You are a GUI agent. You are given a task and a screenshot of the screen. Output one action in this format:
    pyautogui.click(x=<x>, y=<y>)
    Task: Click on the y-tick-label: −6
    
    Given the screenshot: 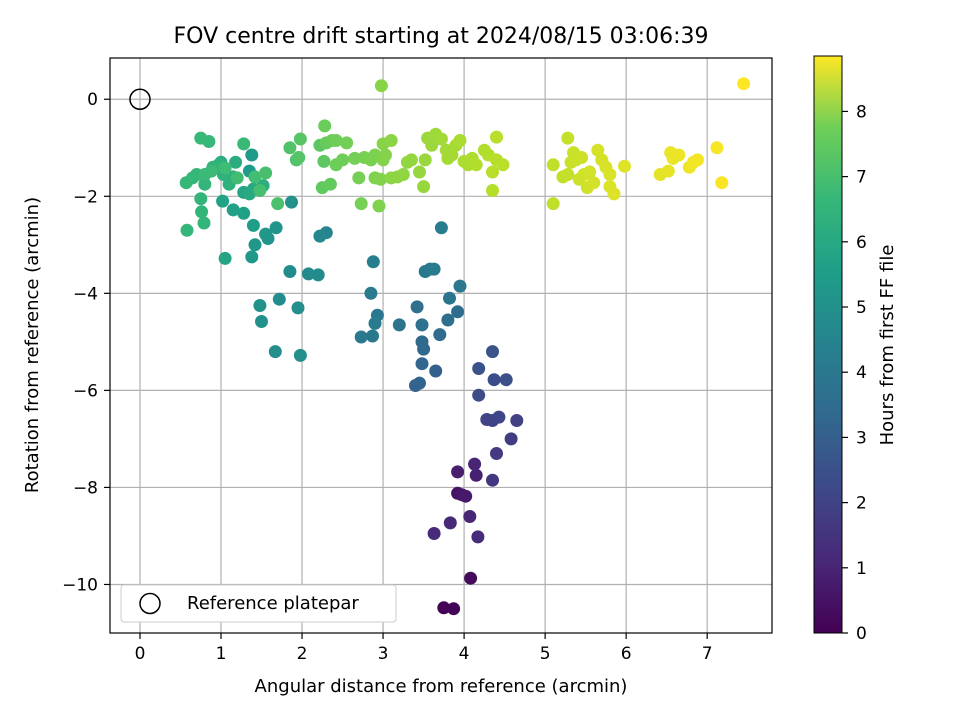 What is the action you would take?
    pyautogui.click(x=85, y=391)
    